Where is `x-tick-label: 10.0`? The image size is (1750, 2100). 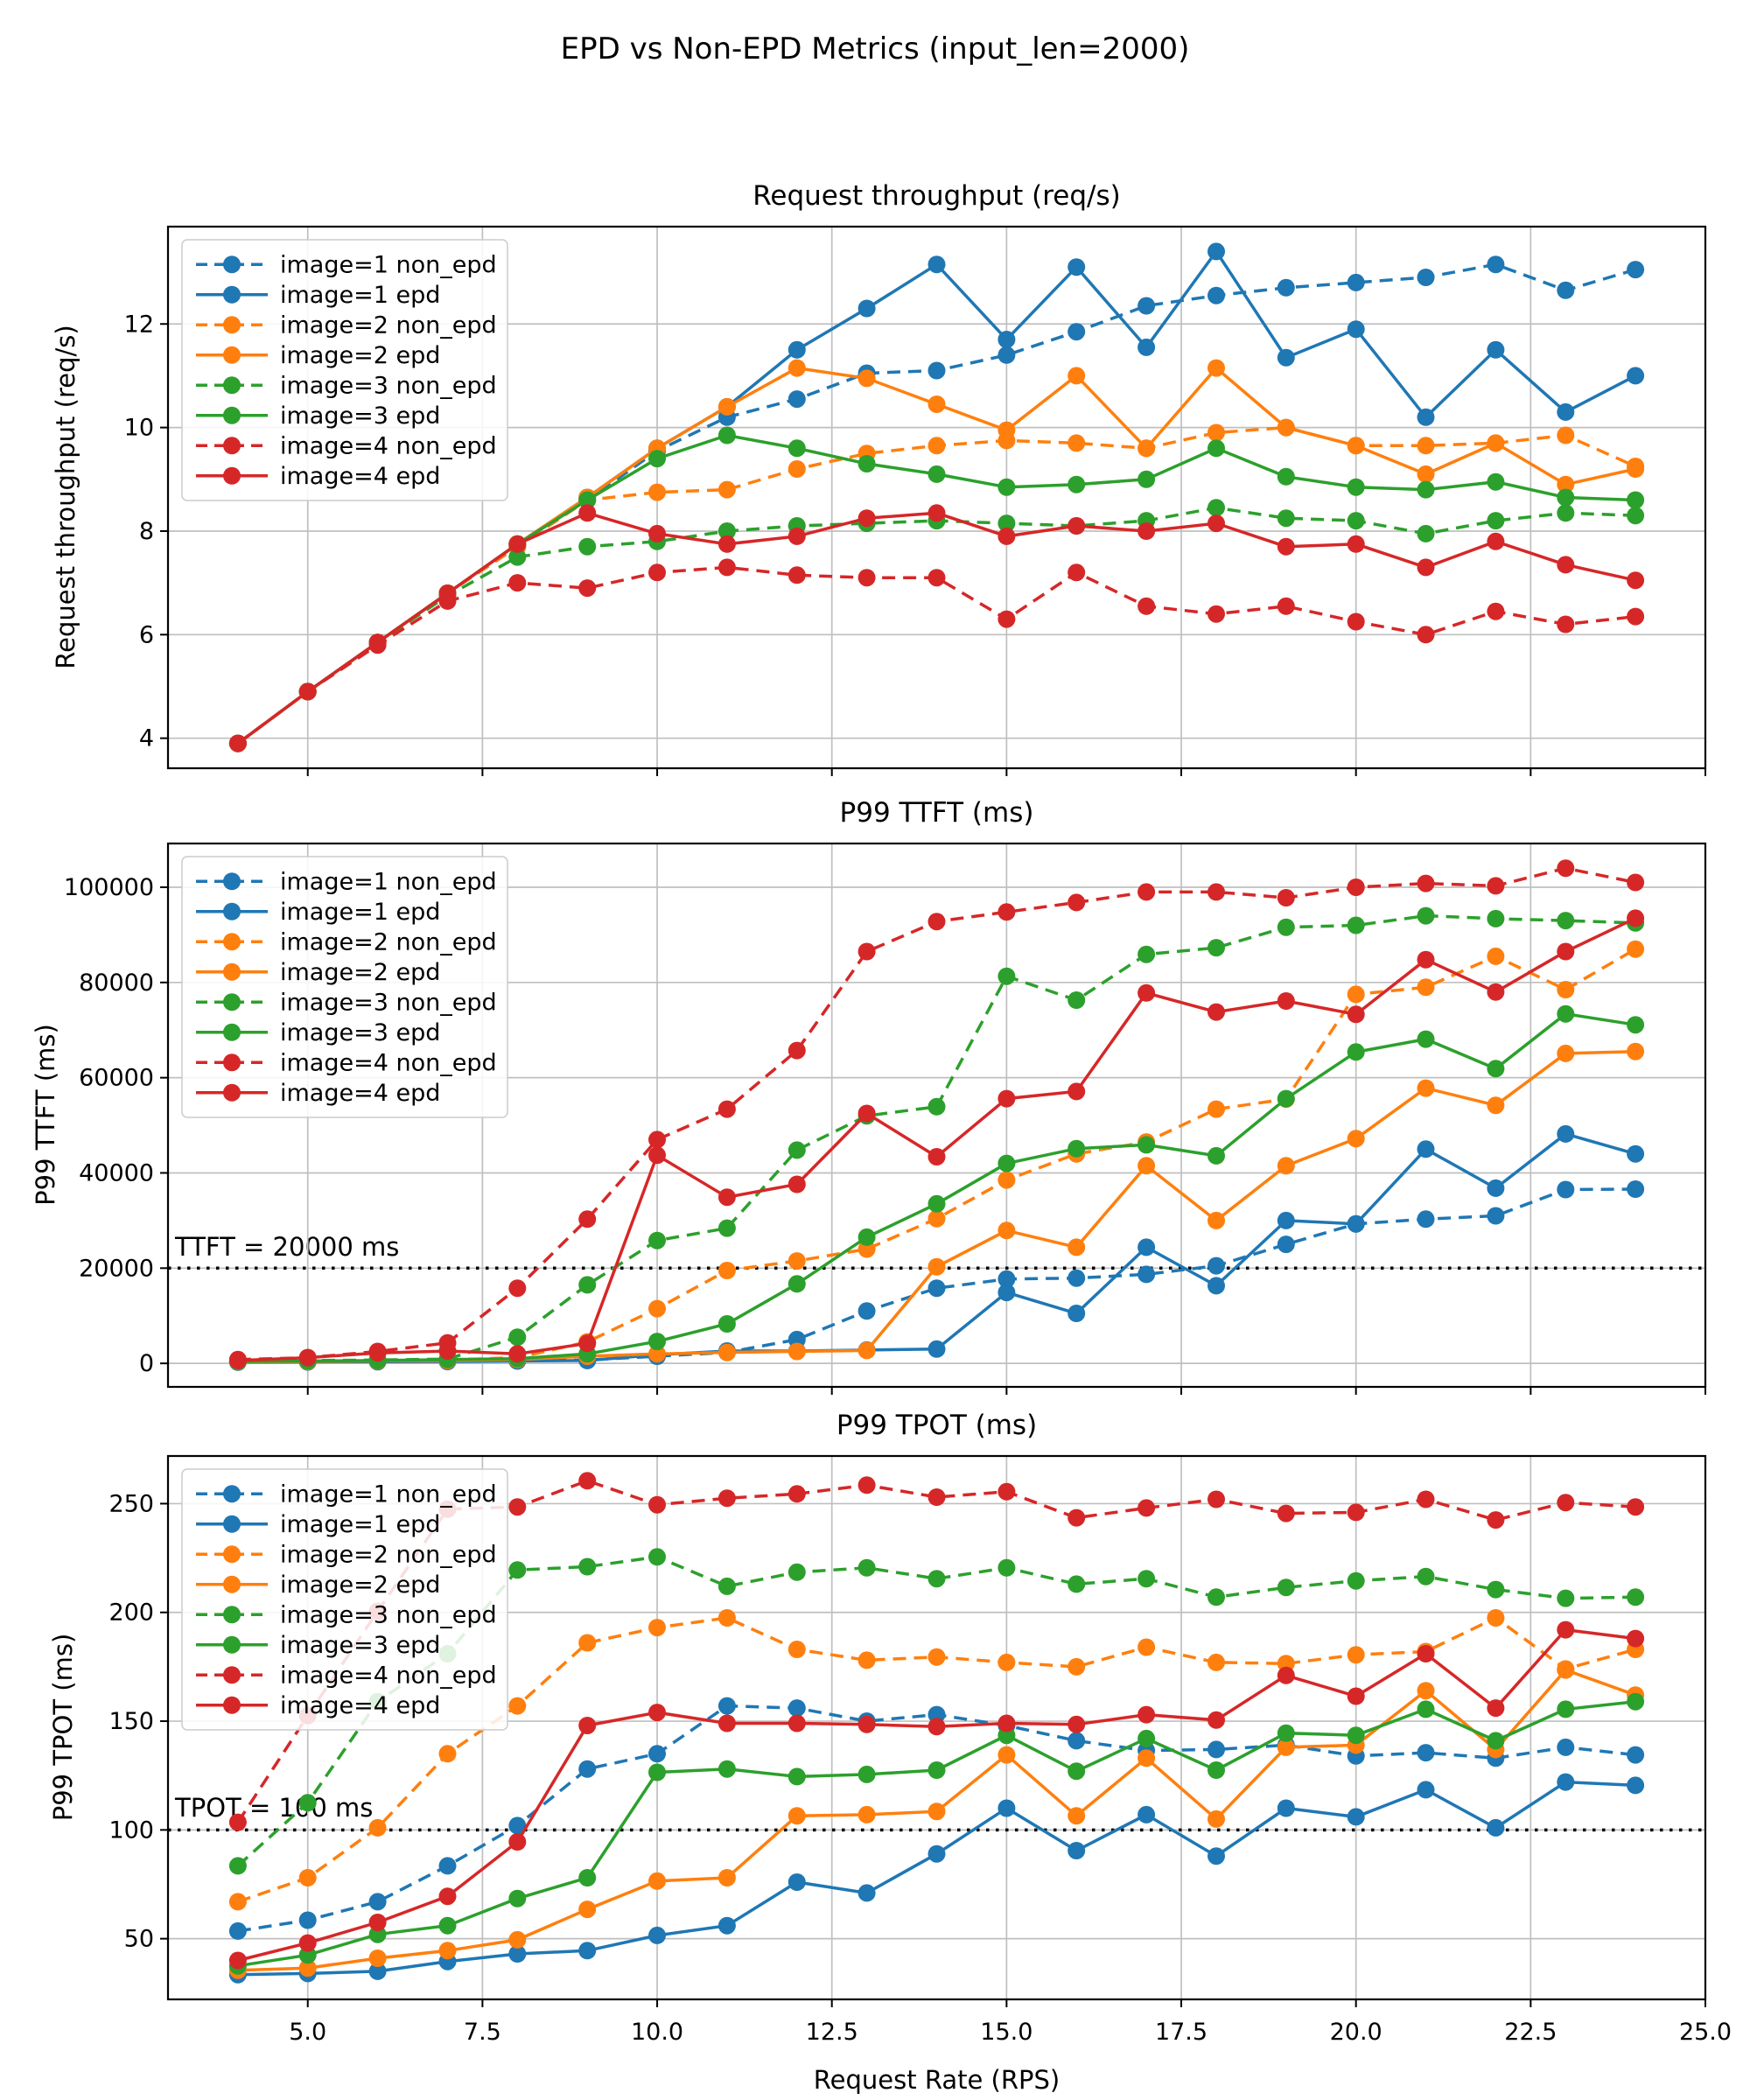 x-tick-label: 10.0 is located at coordinates (657, 2032).